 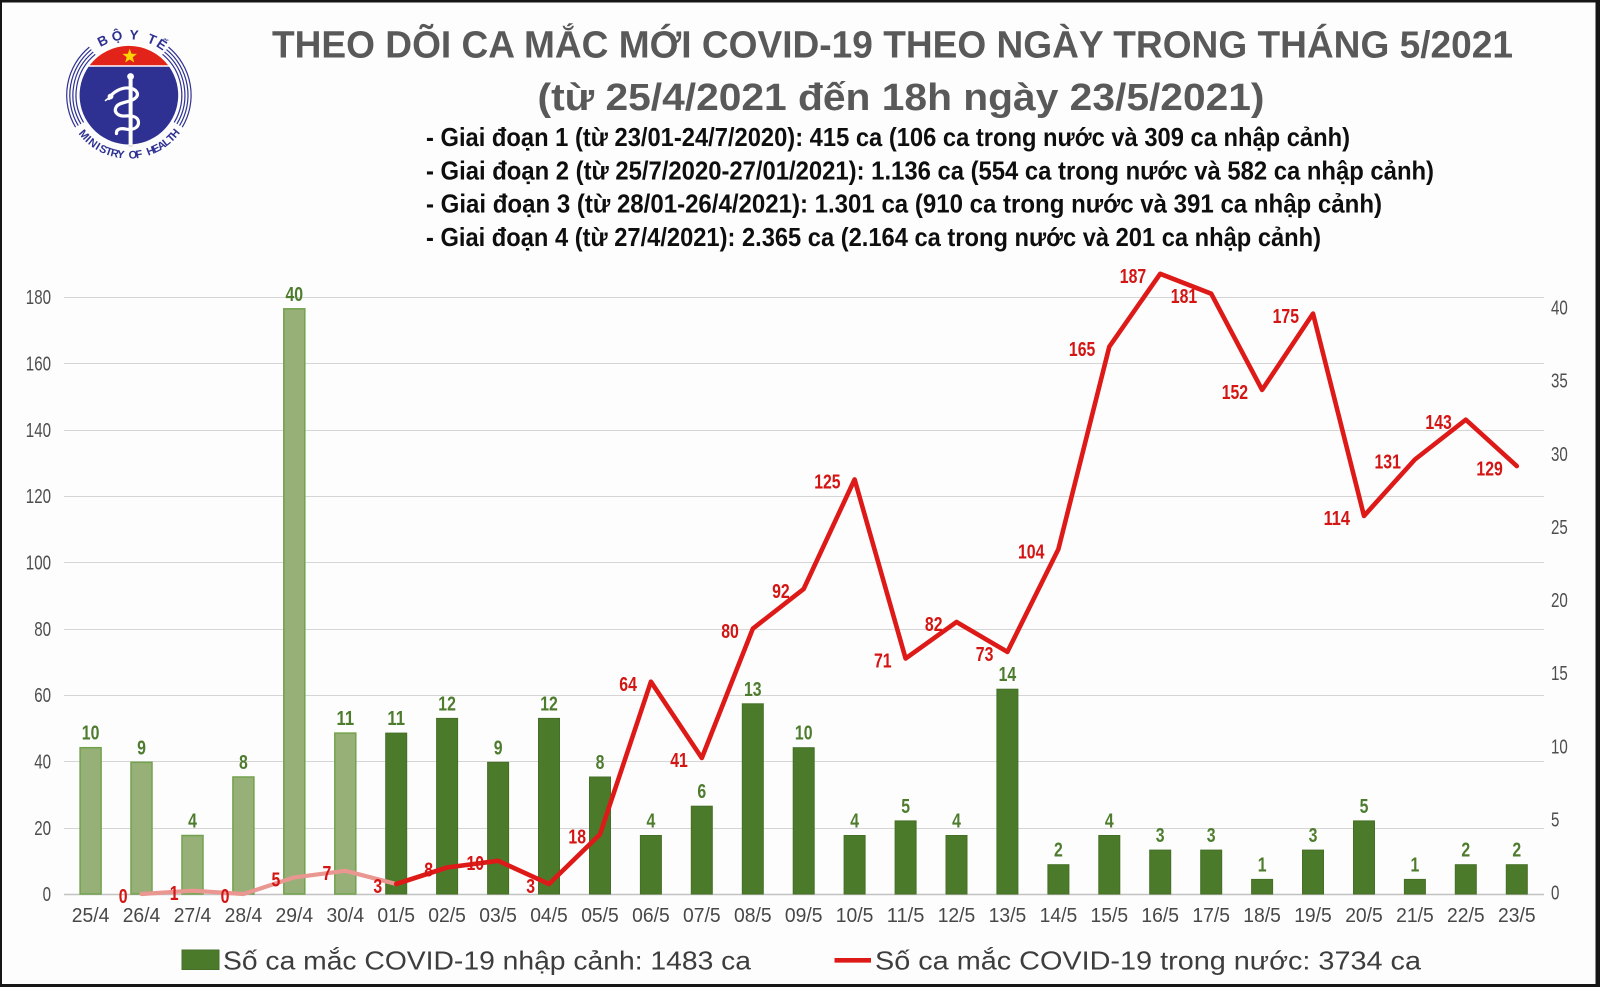 I want to click on svg-text: 35, so click(x=1559, y=382).